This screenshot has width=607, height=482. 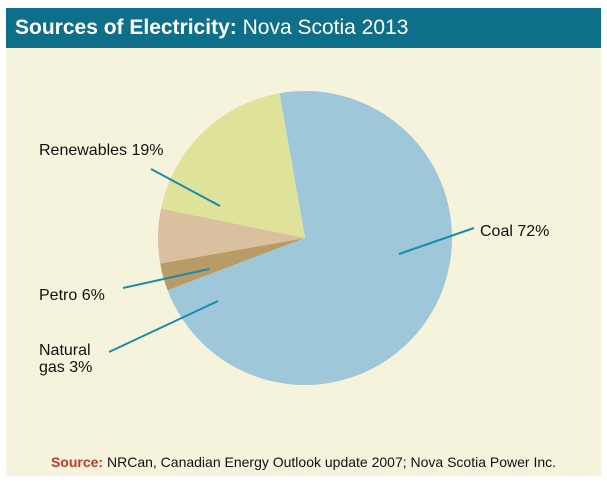 I want to click on source-label: Source:, so click(x=77, y=462).